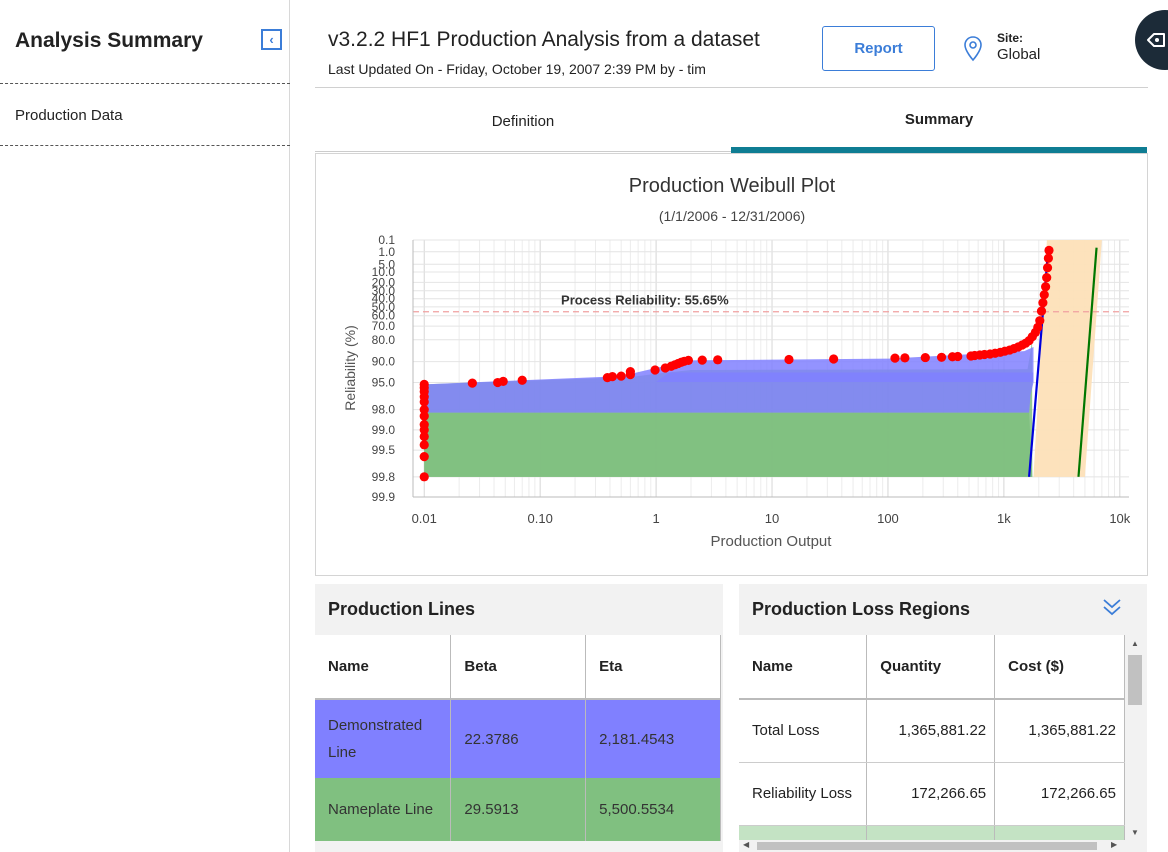 The width and height of the screenshot is (1168, 852). What do you see at coordinates (384, 299) in the screenshot?
I see `y-tick-label: 40.0` at bounding box center [384, 299].